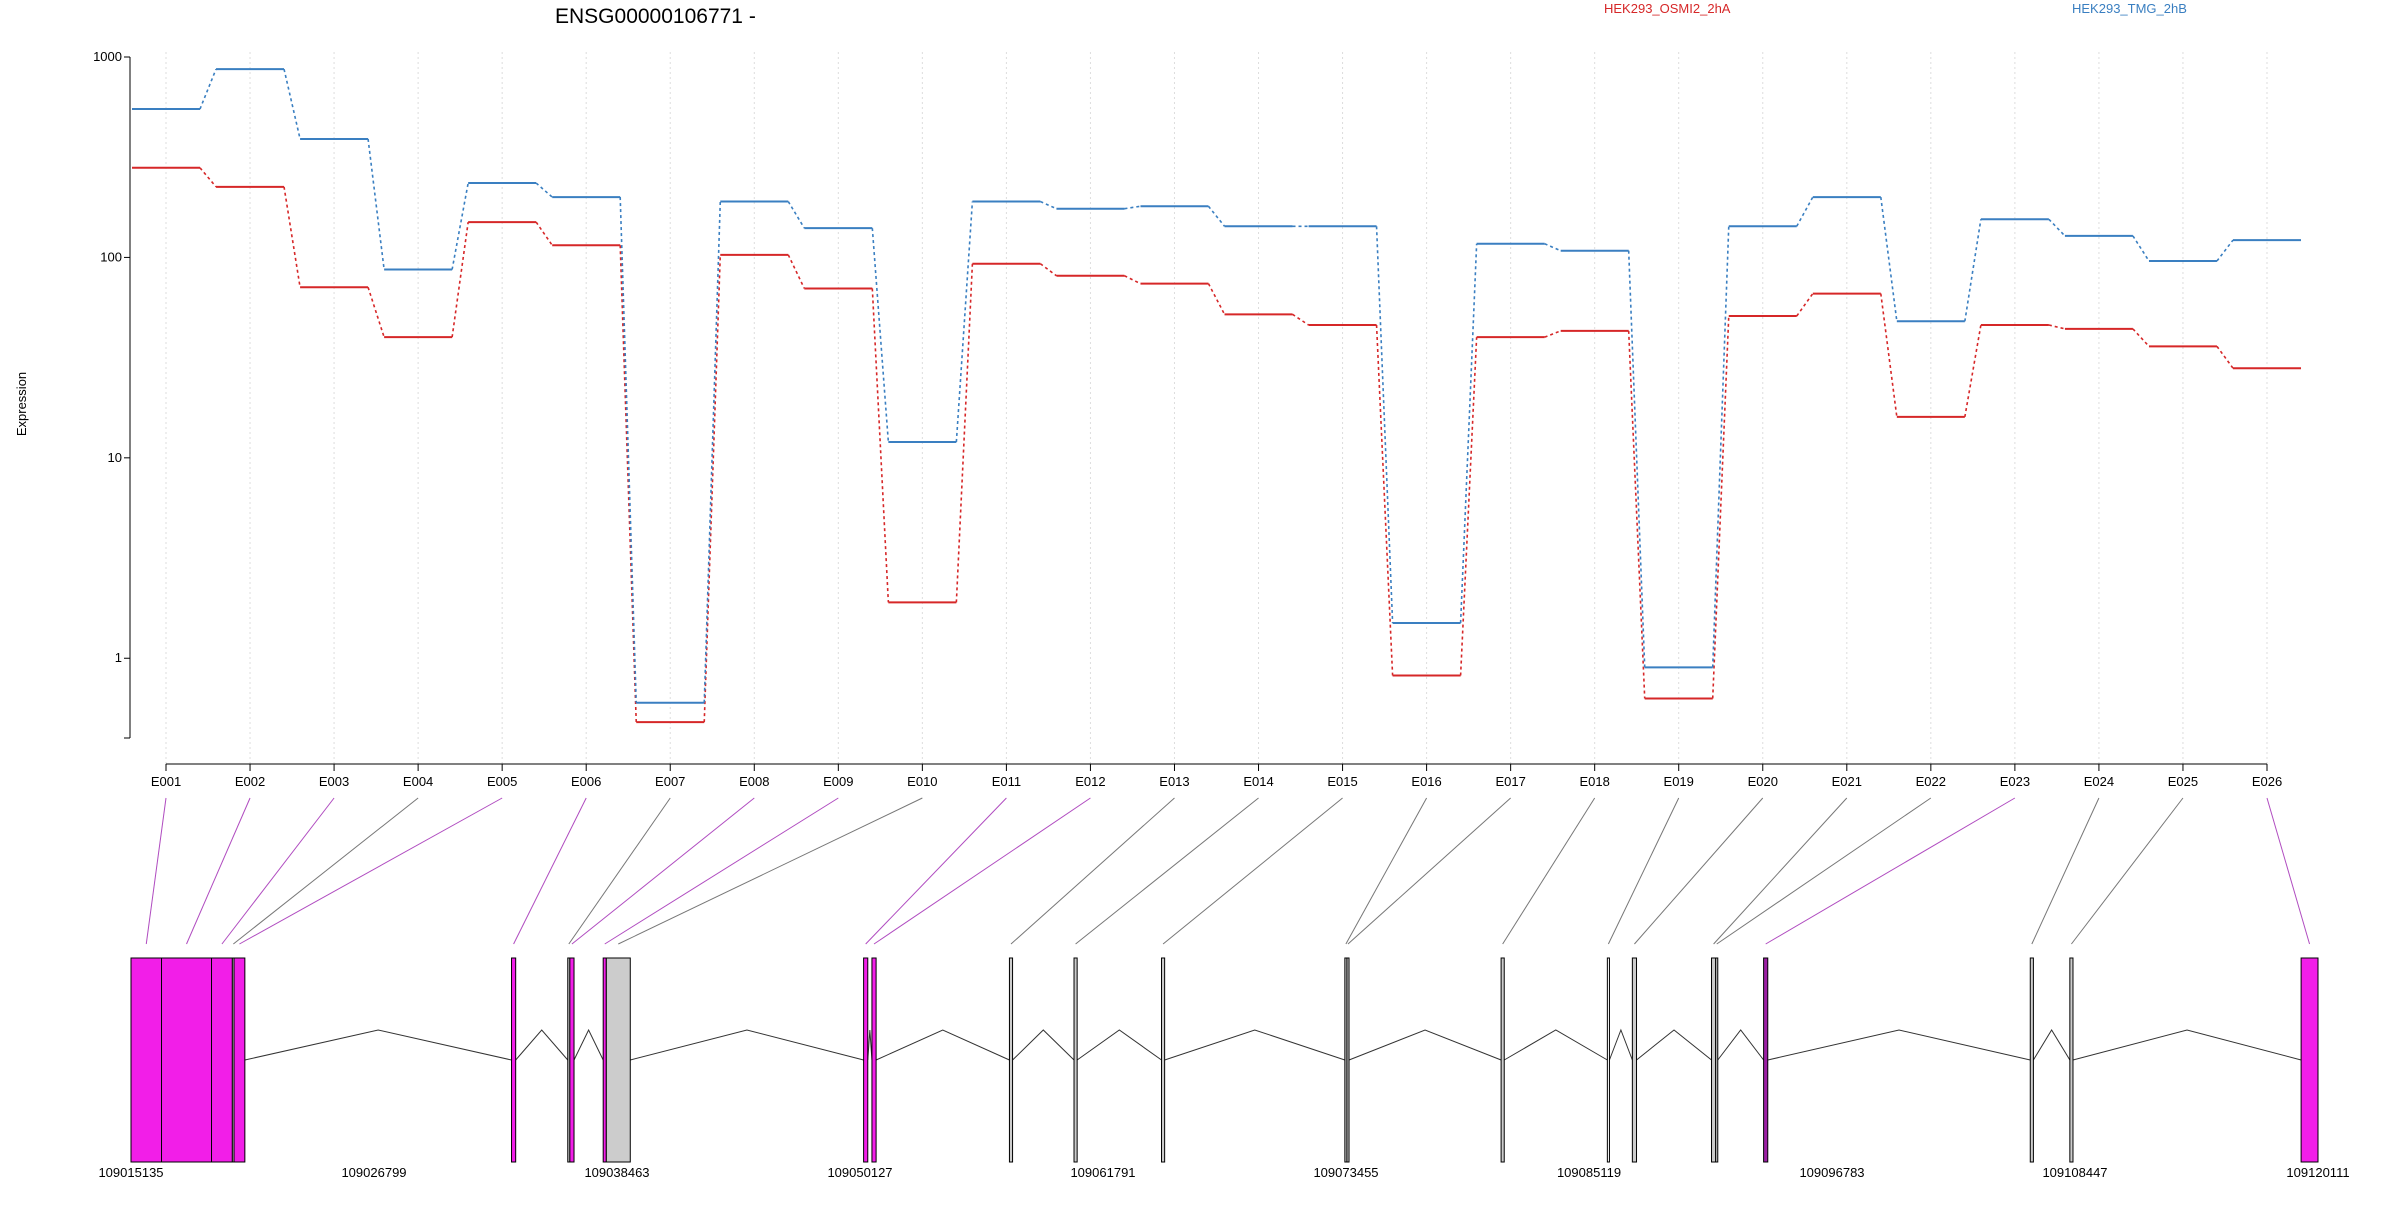  What do you see at coordinates (146, 1060) in the screenshot?
I see `exon-box-e001` at bounding box center [146, 1060].